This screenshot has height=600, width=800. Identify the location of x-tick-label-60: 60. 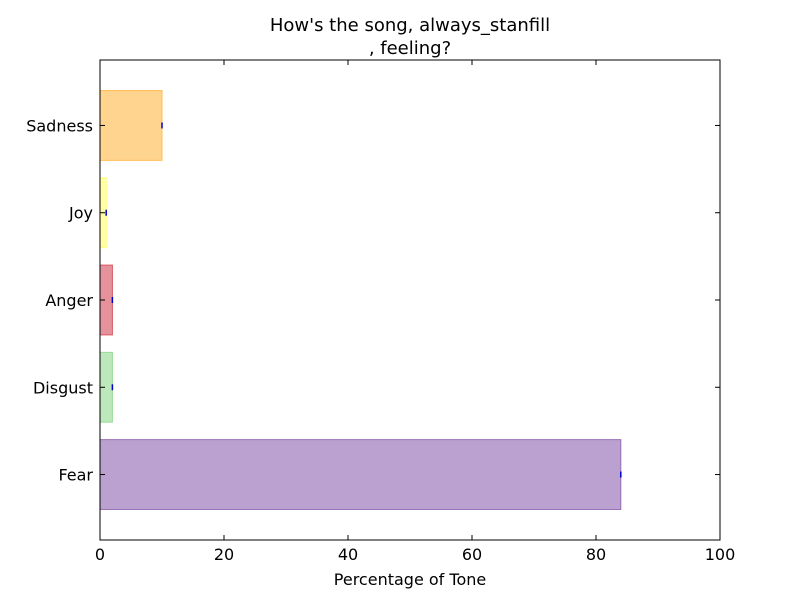
(472, 554).